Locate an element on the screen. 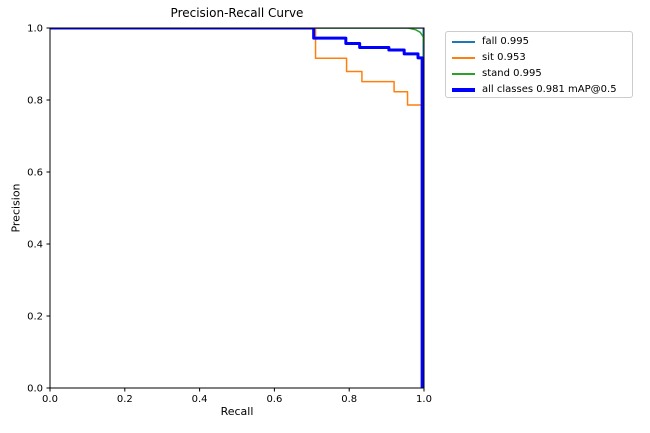  legend-label-sit: sit 0.953 is located at coordinates (504, 57).